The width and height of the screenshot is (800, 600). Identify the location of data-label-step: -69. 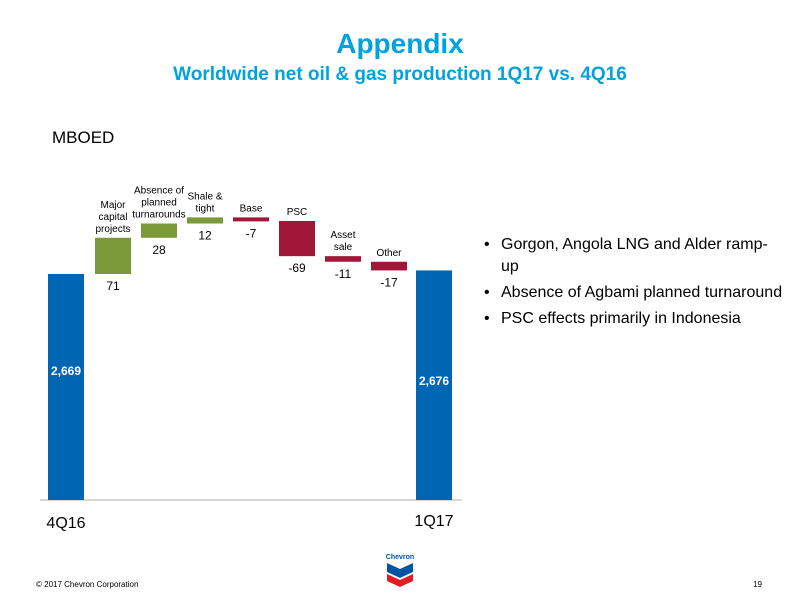
(297, 268).